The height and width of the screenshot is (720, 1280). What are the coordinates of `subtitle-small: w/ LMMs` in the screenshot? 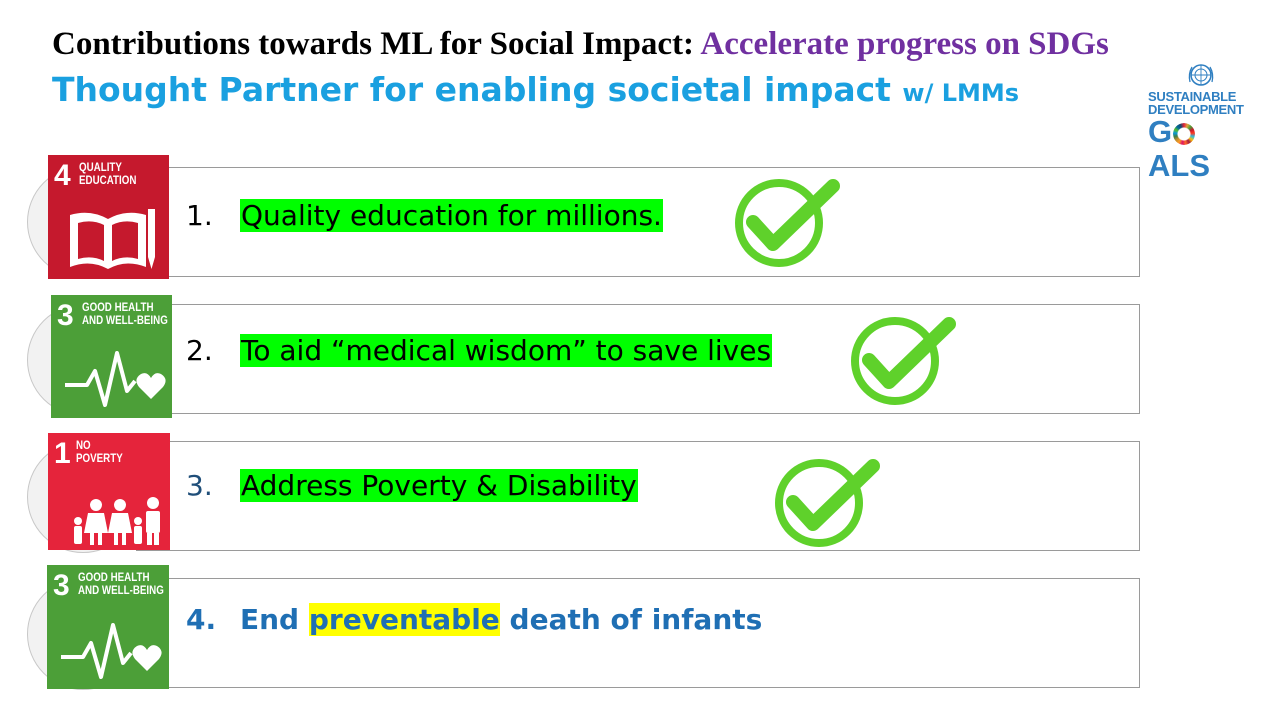 It's located at (961, 93).